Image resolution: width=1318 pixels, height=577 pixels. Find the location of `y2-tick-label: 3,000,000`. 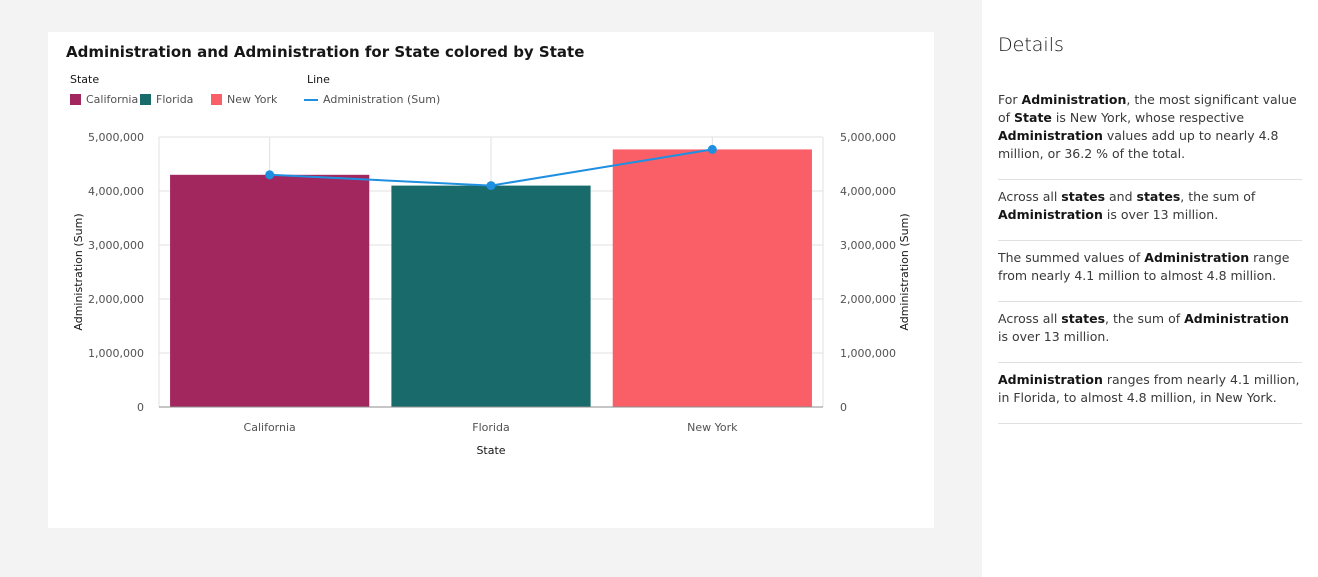

y2-tick-label: 3,000,000 is located at coordinates (868, 245).